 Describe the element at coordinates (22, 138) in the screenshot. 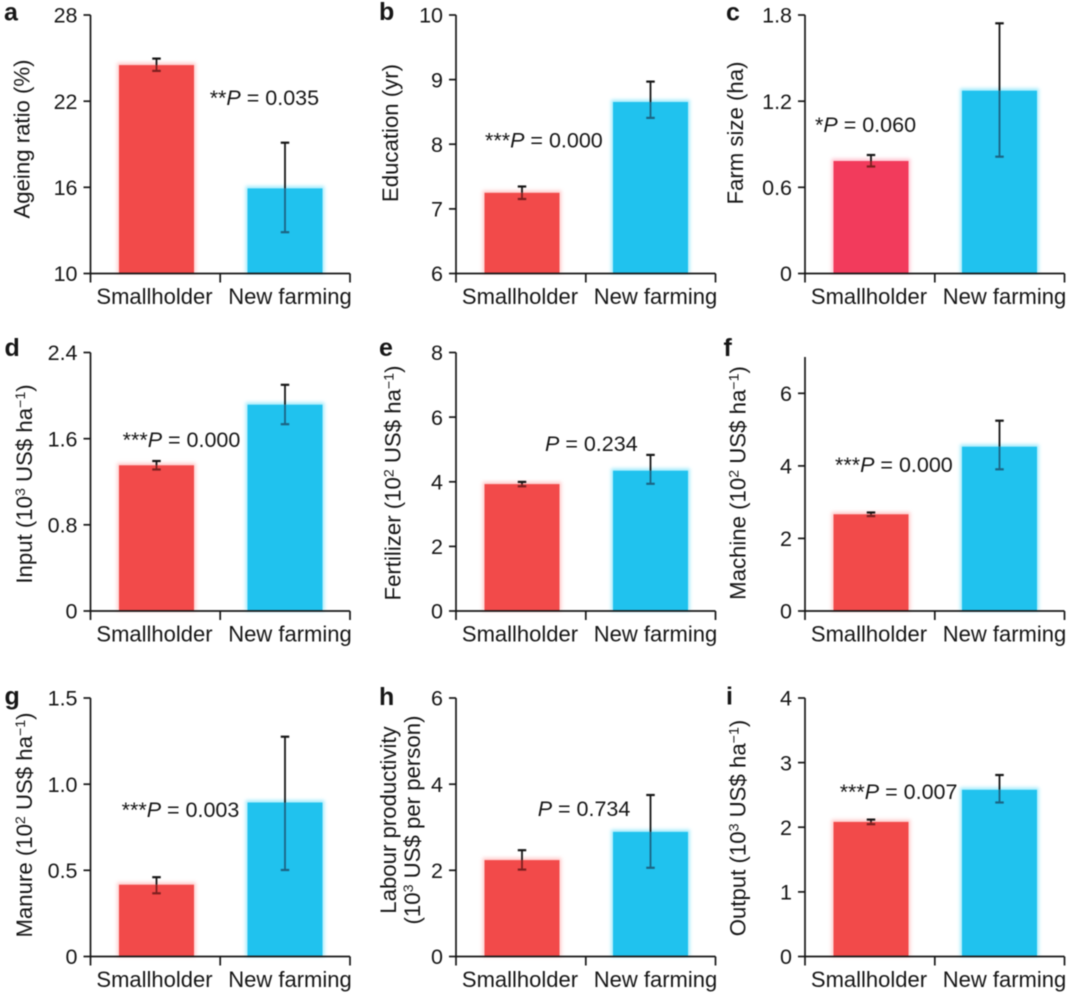

I see `svg-text: Ageing ratio (%)` at that location.